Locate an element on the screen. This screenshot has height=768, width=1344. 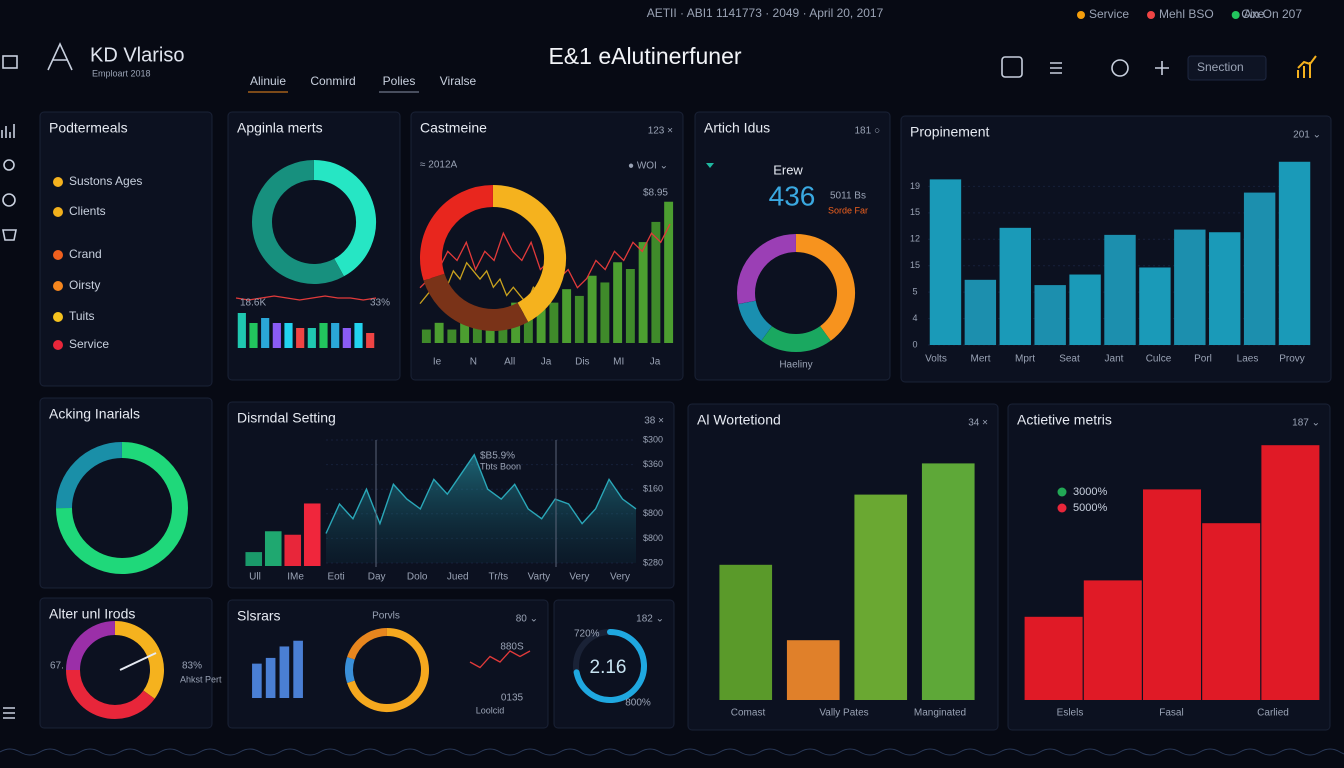
tab: Viralse is located at coordinates (458, 81).